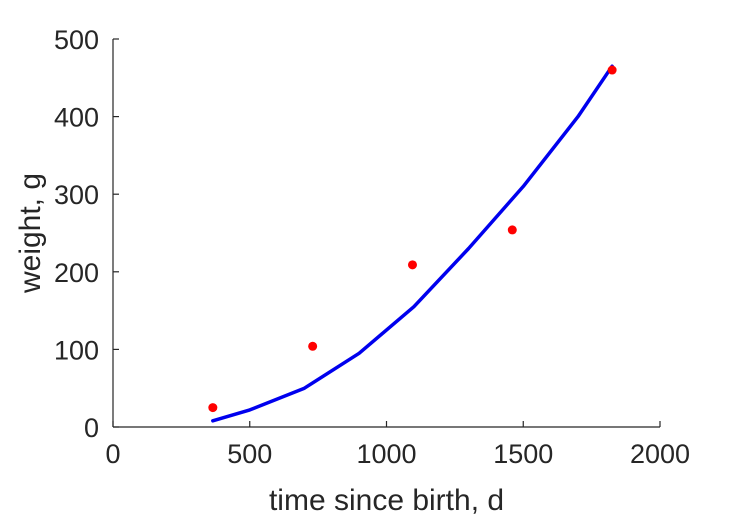 The height and width of the screenshot is (526, 729). I want to click on x-tick-label: 1000, so click(386, 454).